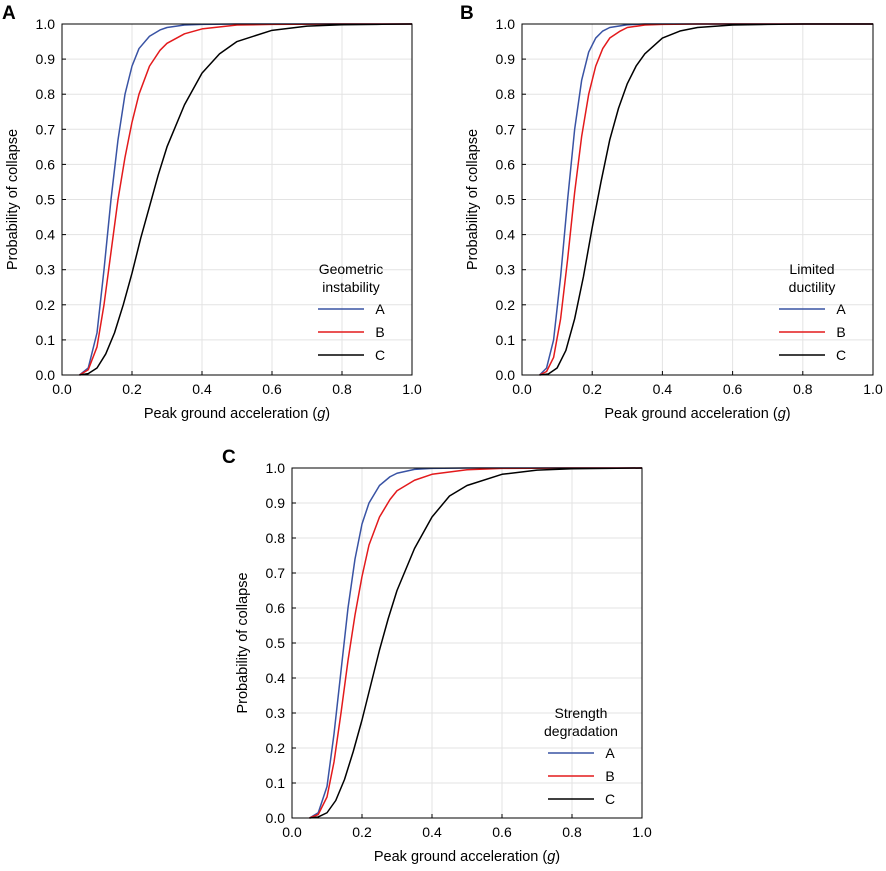  What do you see at coordinates (812, 287) in the screenshot?
I see `legend-title-line: ductility` at bounding box center [812, 287].